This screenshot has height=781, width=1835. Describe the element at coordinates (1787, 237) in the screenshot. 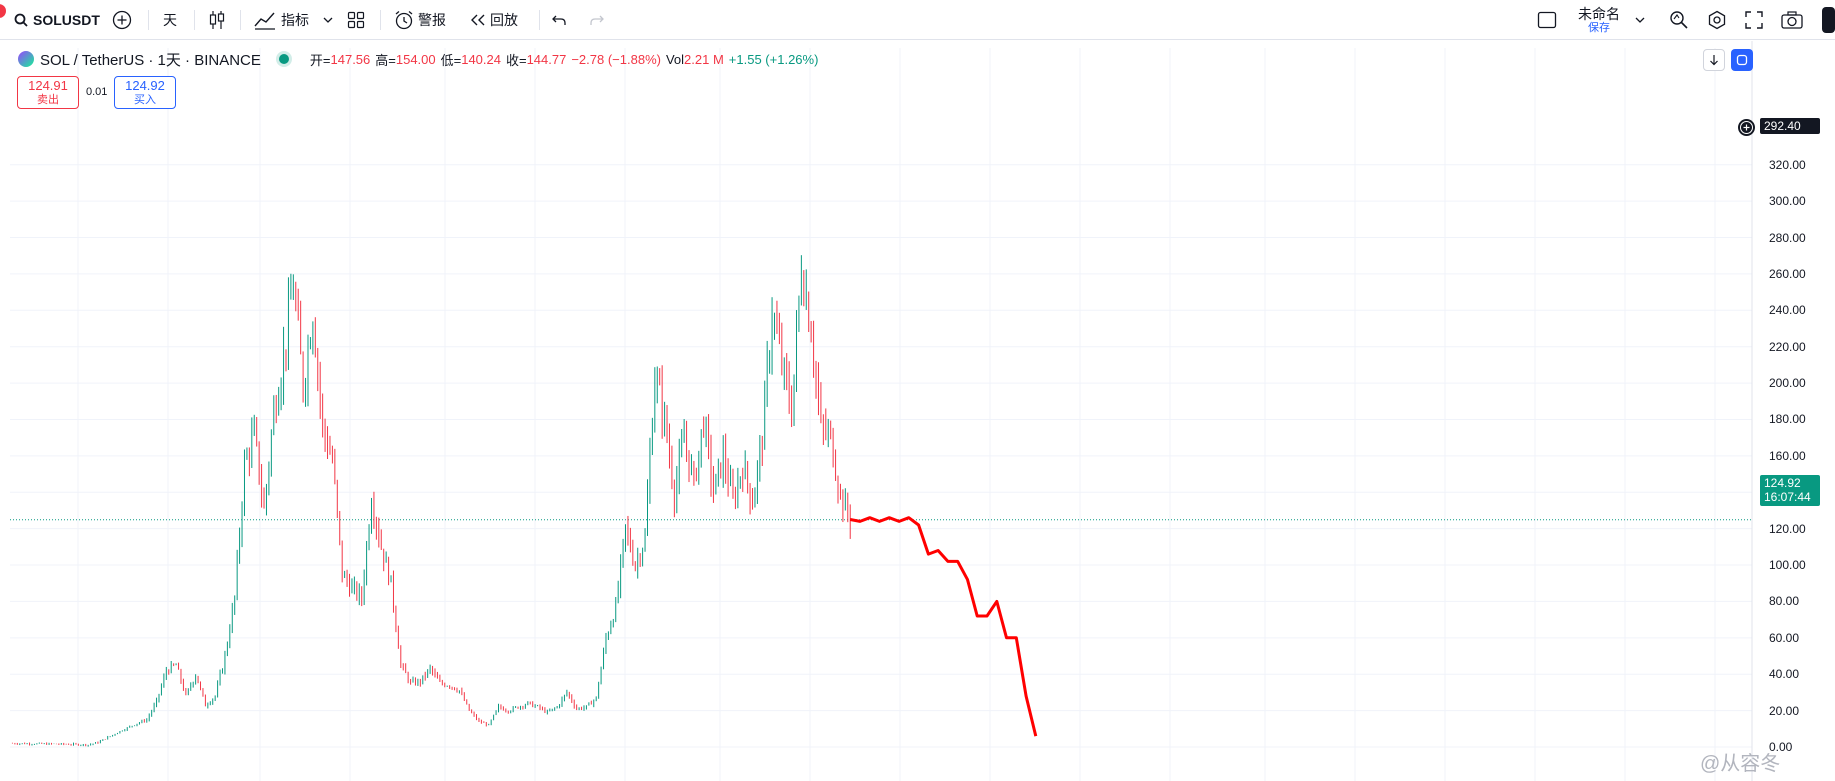

I see `price-tick-label: 280.00` at that location.